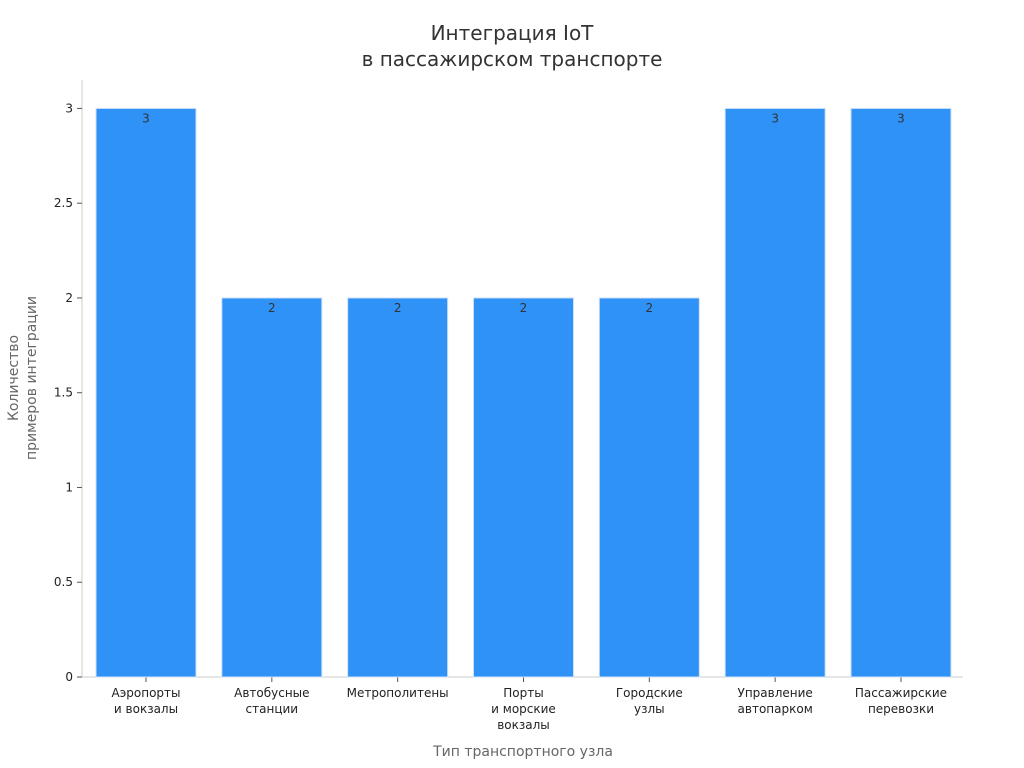 This screenshot has height=768, width=1024. What do you see at coordinates (649, 701) in the screenshot?
I see `x-tick-label: Городские узлы` at bounding box center [649, 701].